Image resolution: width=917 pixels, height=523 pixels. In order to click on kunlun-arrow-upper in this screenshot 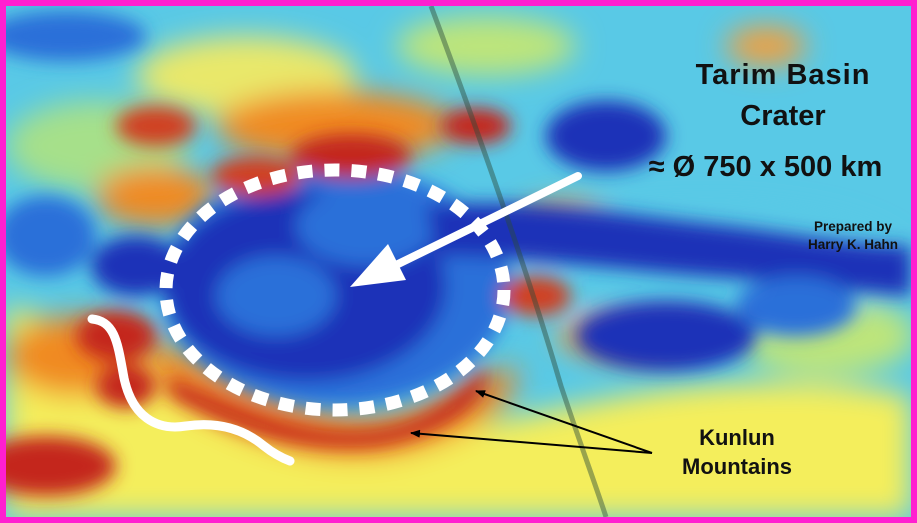, I will do `click(564, 422)`.